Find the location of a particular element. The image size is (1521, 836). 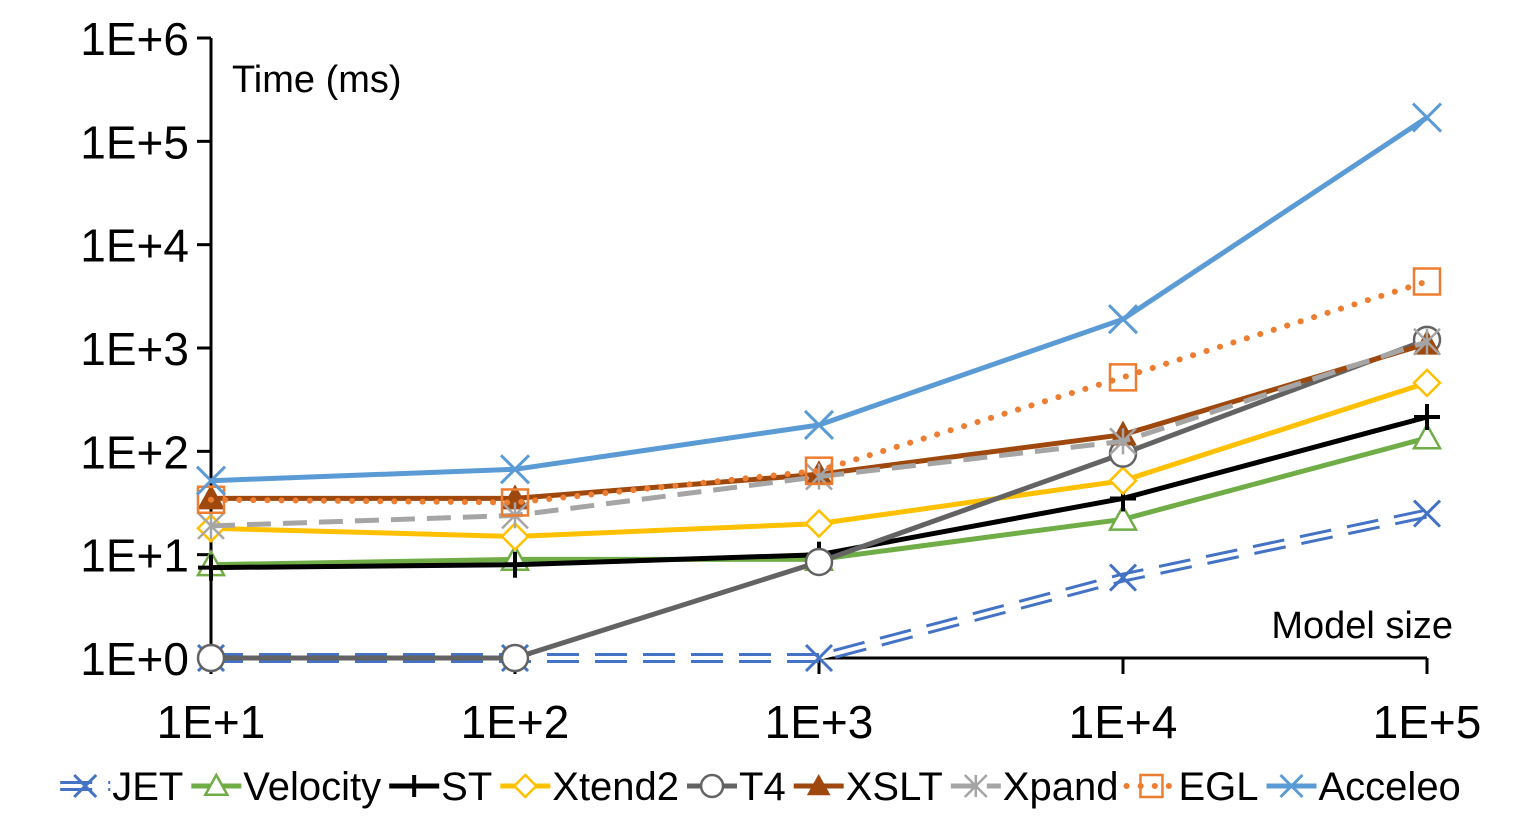

x-tick-label: 1E+1 is located at coordinates (211, 722).